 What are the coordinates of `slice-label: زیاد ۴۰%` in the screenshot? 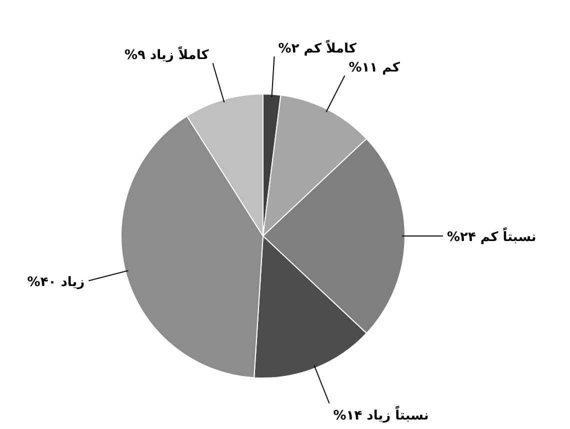 It's located at (56, 282).